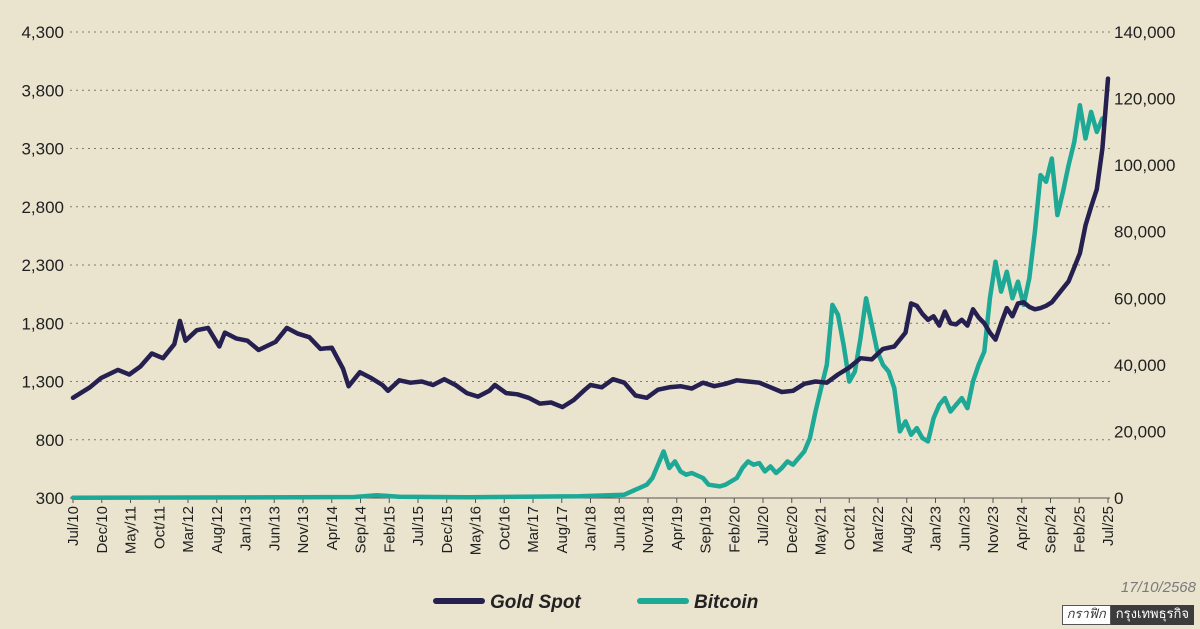 The image size is (1200, 629). Describe the element at coordinates (648, 530) in the screenshot. I see `x-tick-label: Nov/18` at that location.